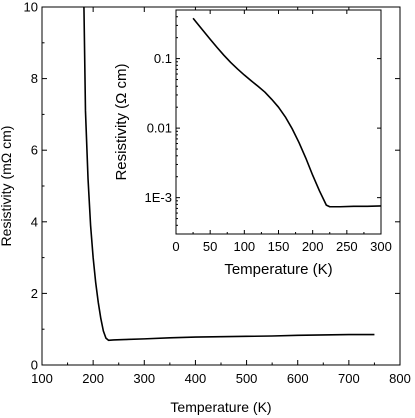 This screenshot has width=415, height=418. I want to click on main-y-tick-label: 8, so click(34, 78).